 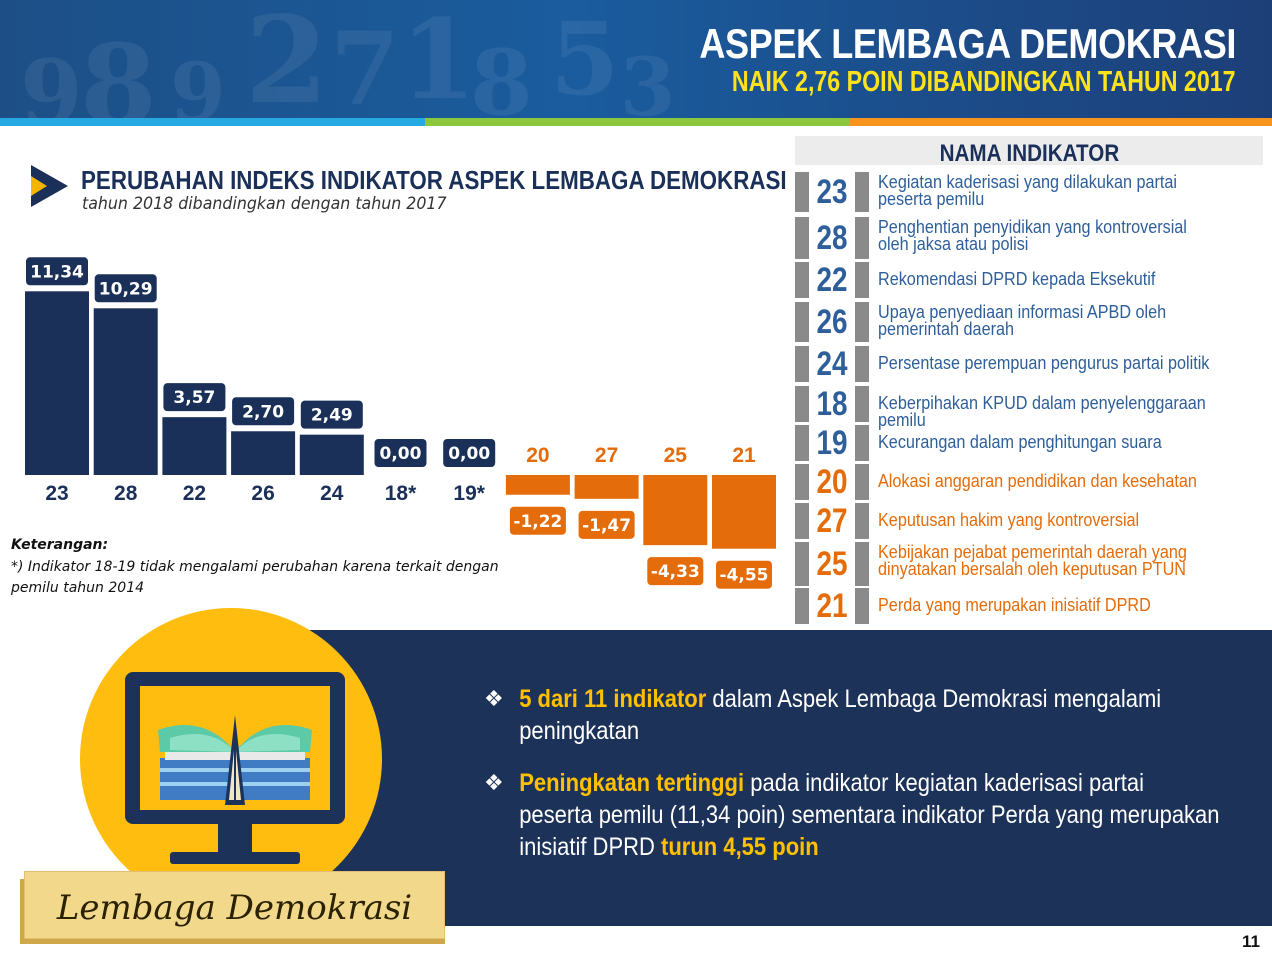 What do you see at coordinates (401, 493) in the screenshot?
I see `category-label: 18*` at bounding box center [401, 493].